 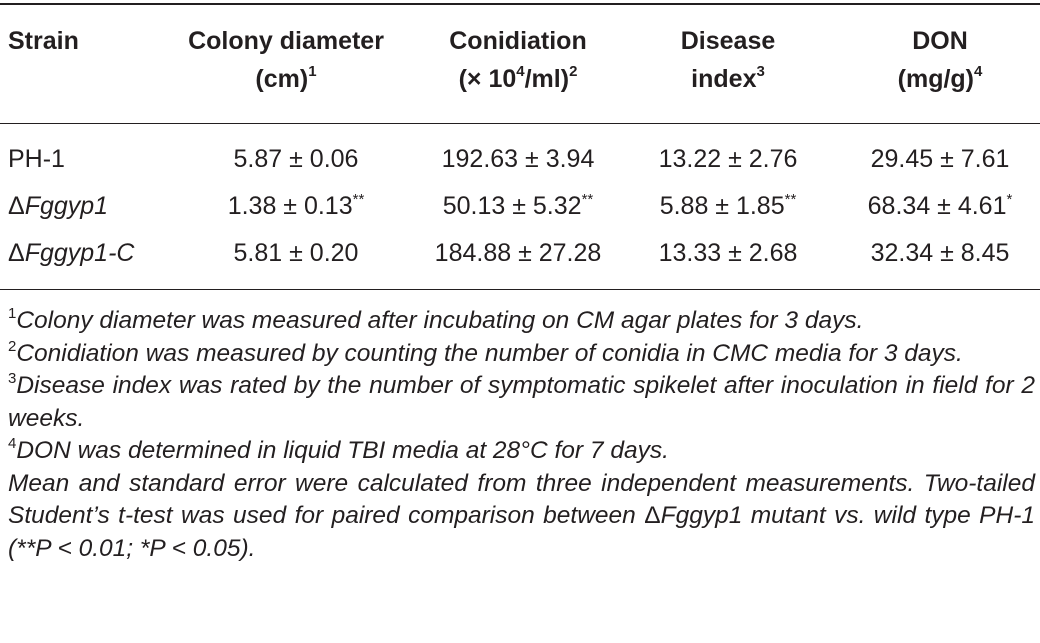 I want to click on table-bottom-rule, so click(x=520, y=289).